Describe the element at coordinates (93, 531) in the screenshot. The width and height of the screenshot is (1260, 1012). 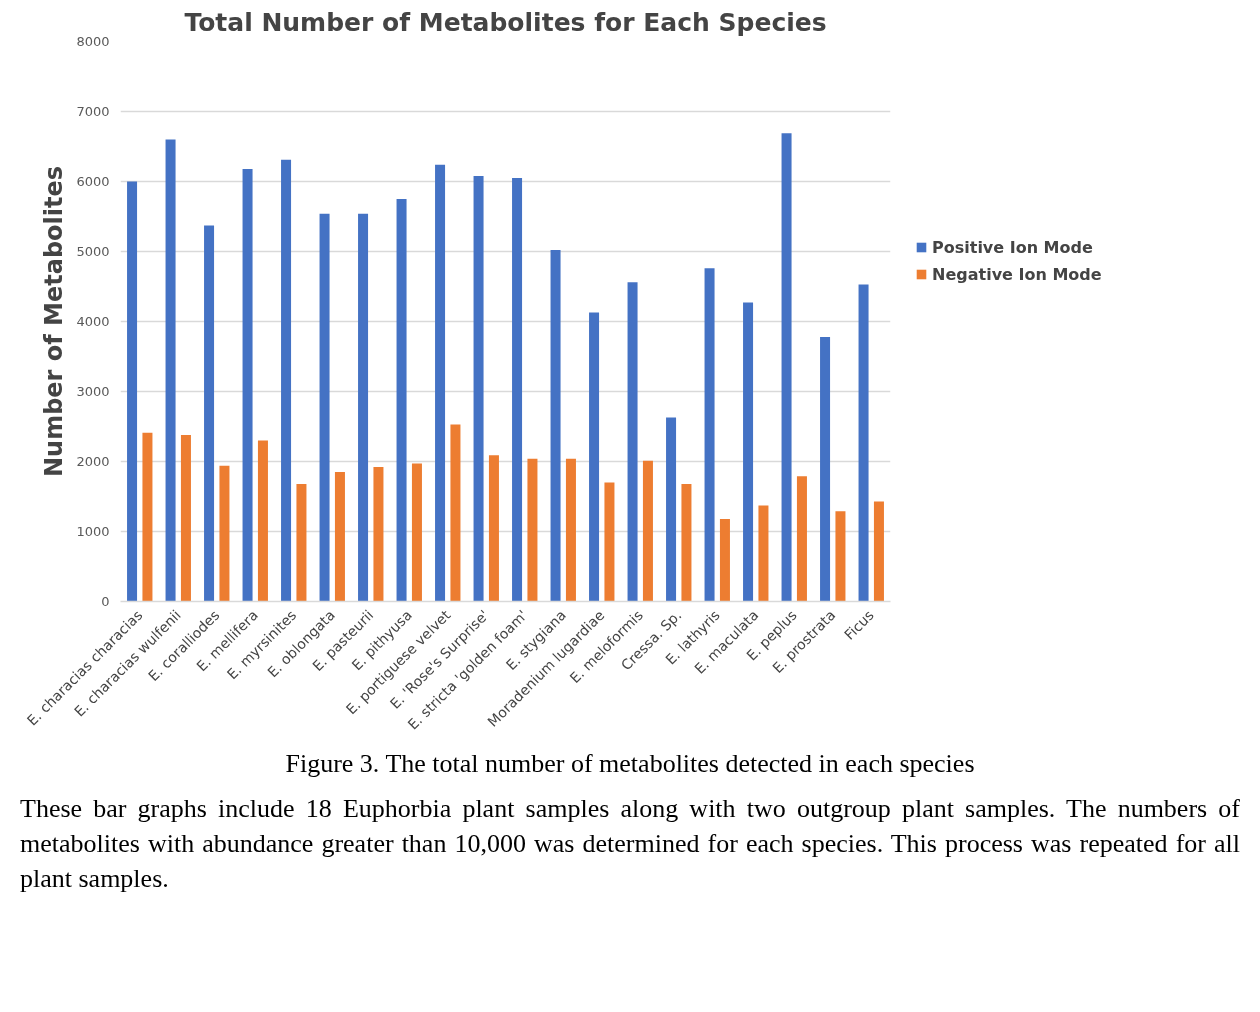
I see `y-tick-label: 1000` at that location.